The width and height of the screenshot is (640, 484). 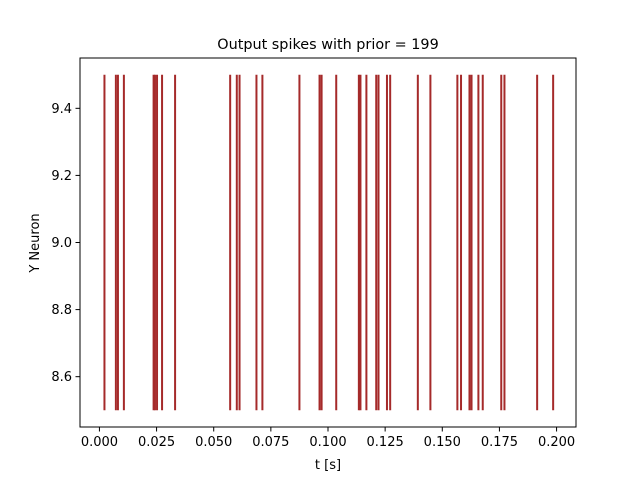 I want to click on x-tick-label: 0.100, so click(x=327, y=442).